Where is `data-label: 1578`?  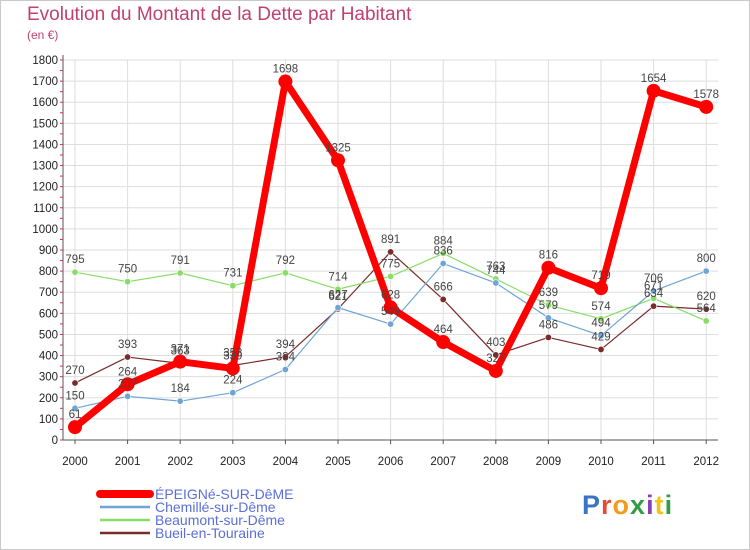 data-label: 1578 is located at coordinates (706, 95).